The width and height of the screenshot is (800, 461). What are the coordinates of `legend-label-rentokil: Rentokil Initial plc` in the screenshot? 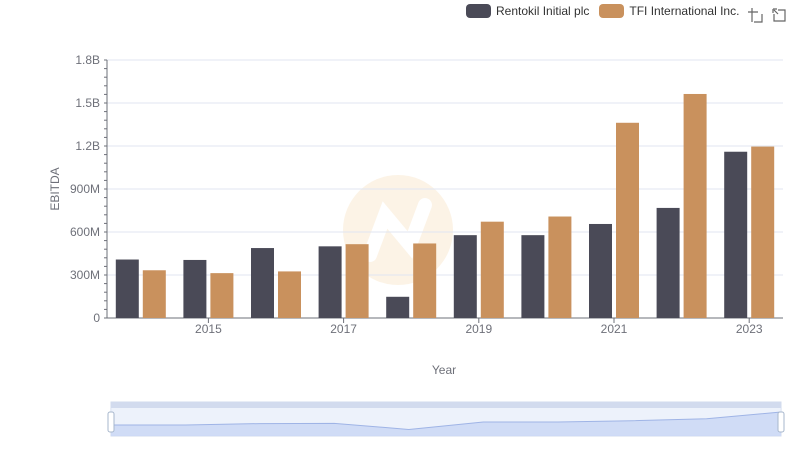 It's located at (543, 11).